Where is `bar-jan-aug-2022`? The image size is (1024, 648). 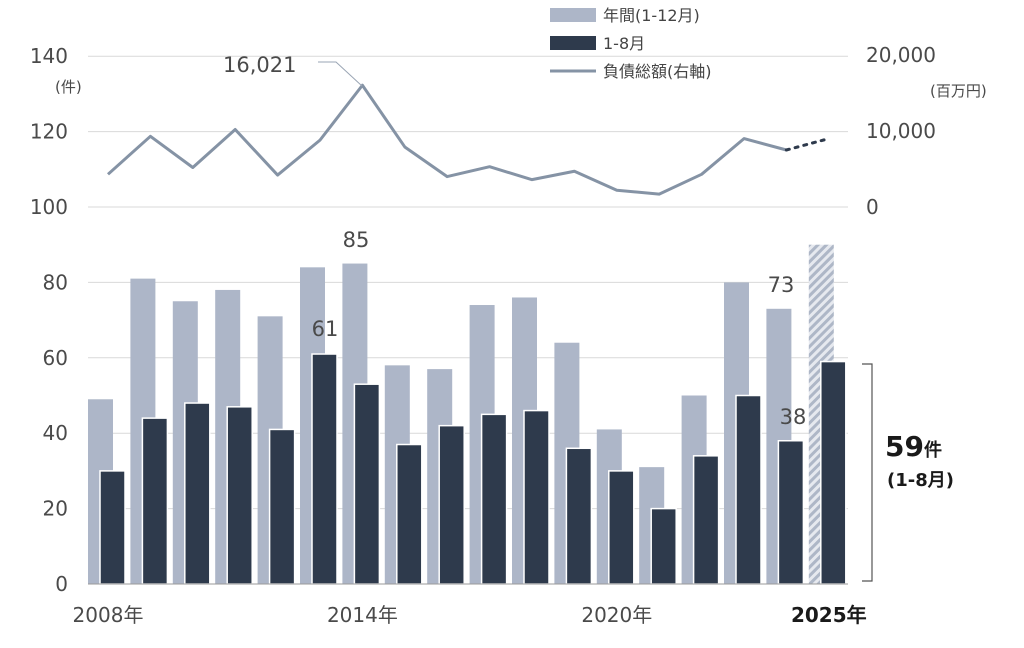 bar-jan-aug-2022 is located at coordinates (706, 520).